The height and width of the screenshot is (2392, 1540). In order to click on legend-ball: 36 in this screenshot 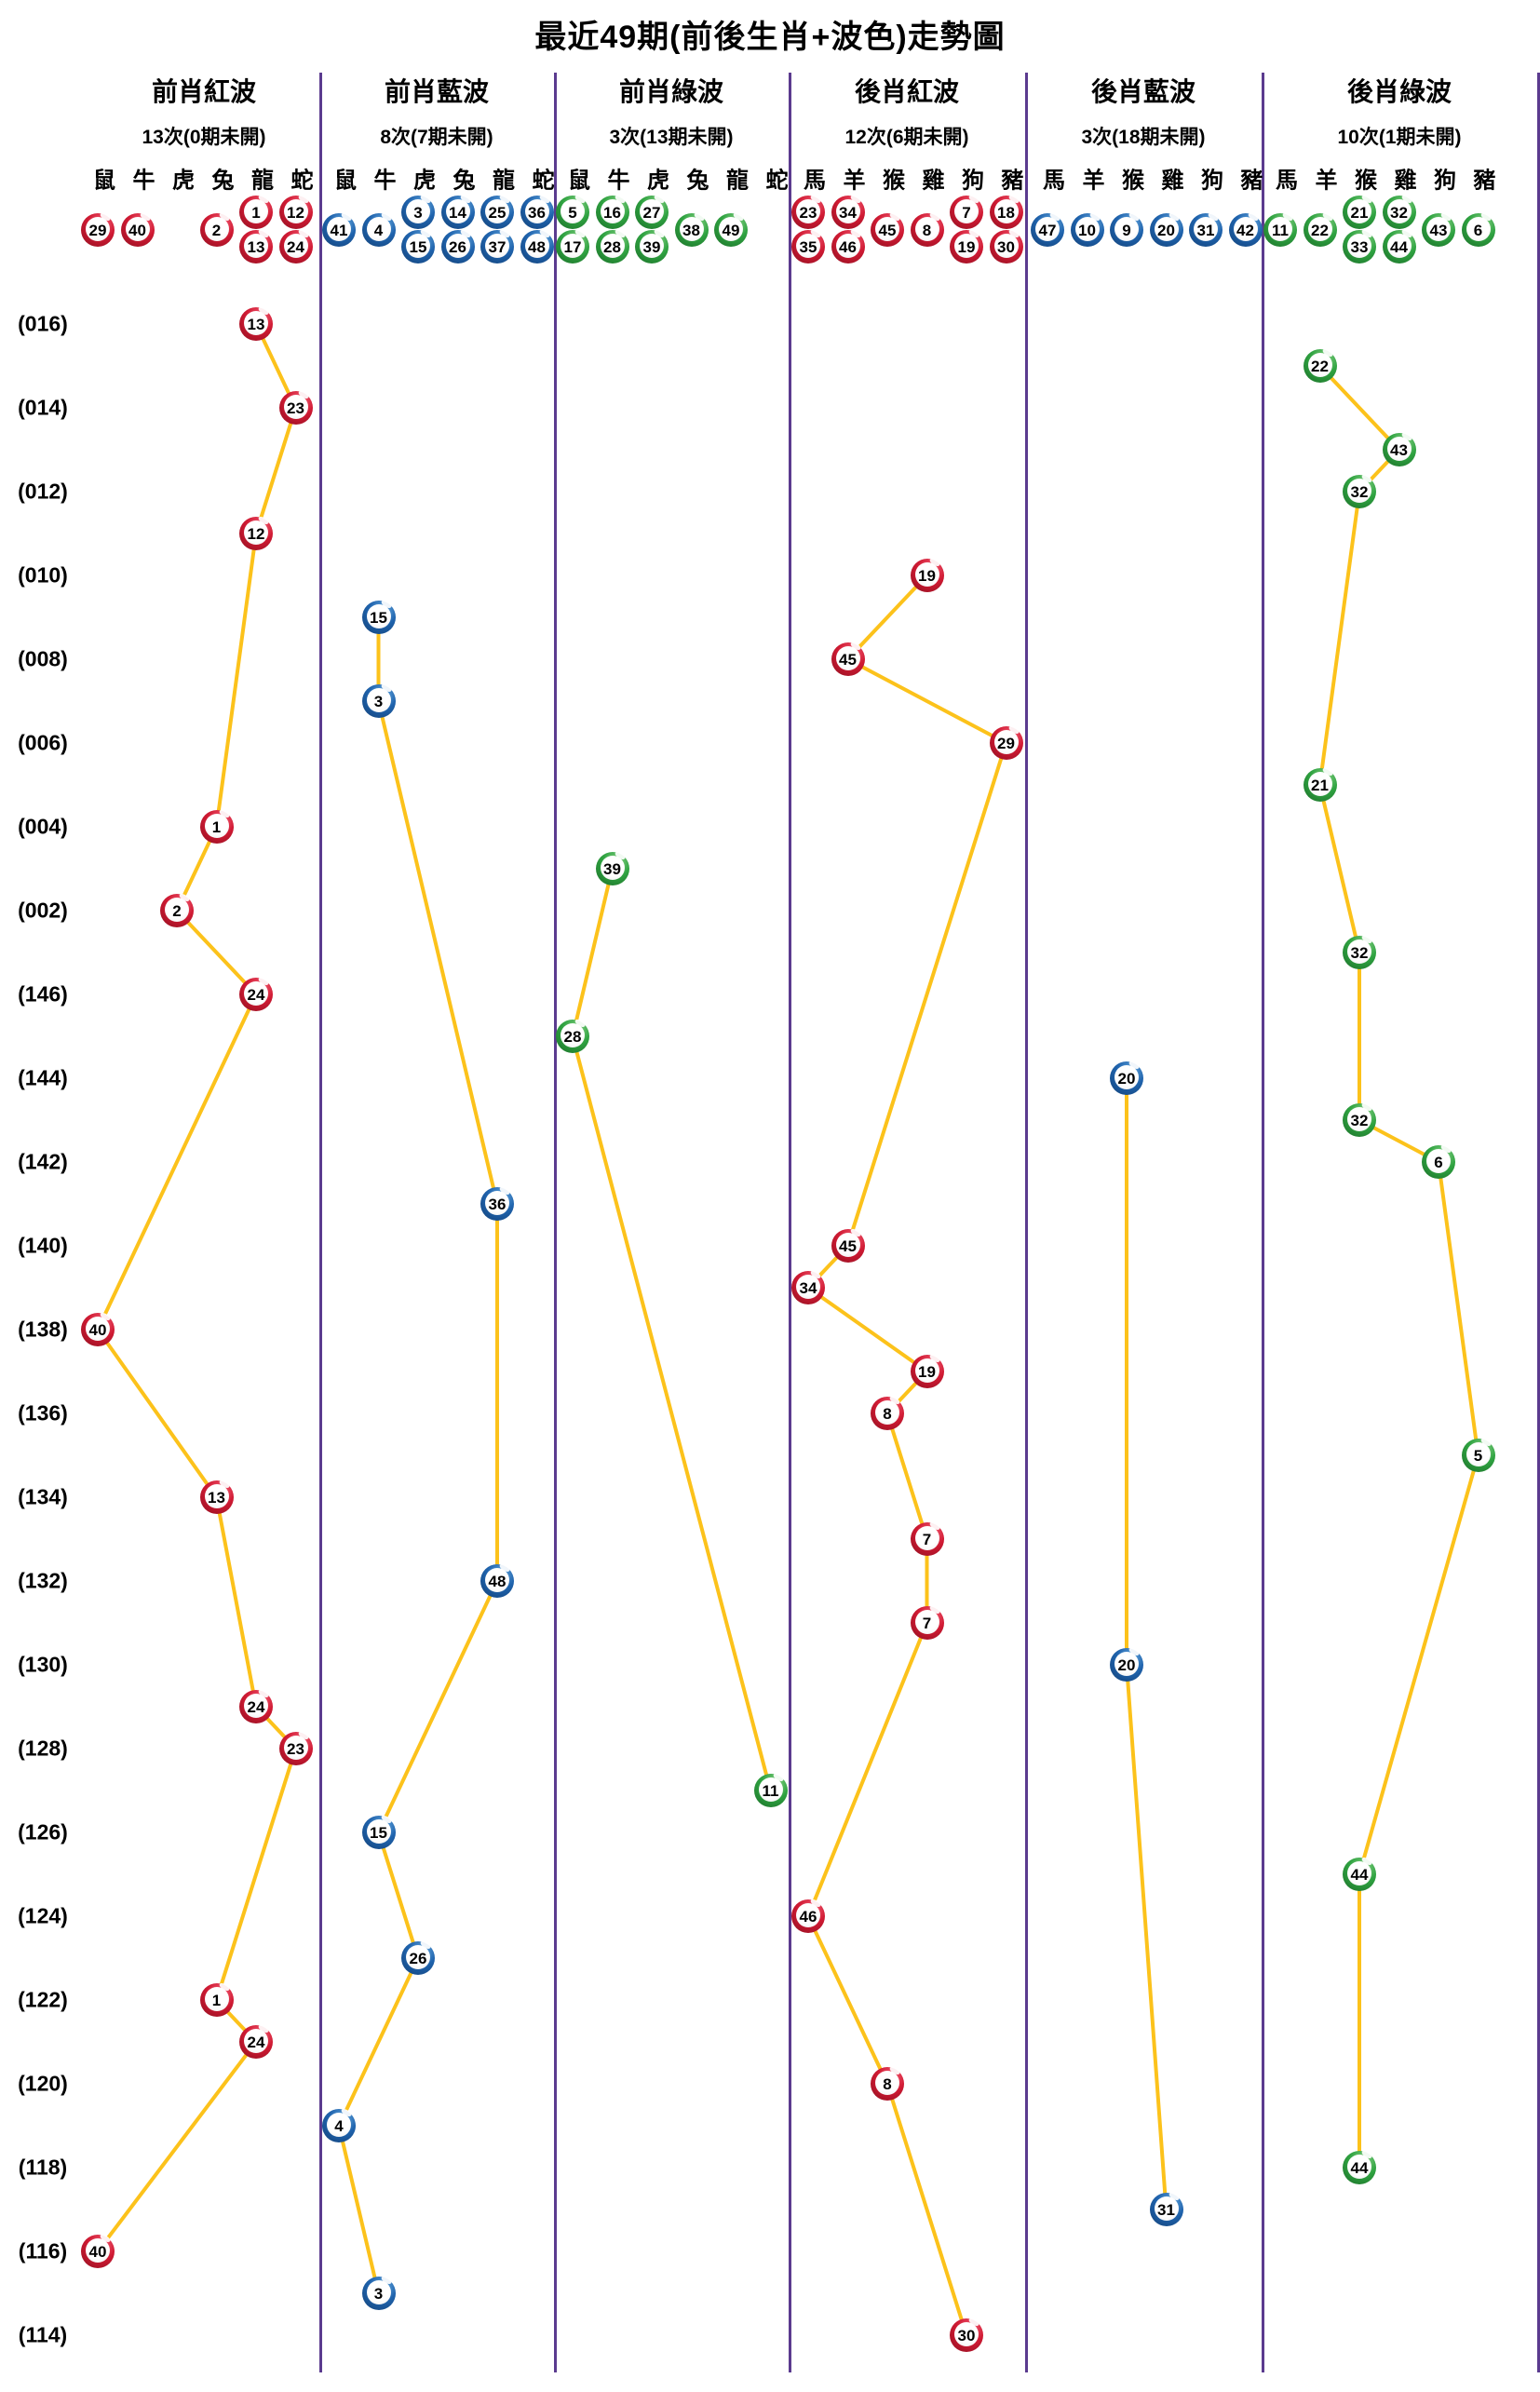, I will do `click(537, 212)`.